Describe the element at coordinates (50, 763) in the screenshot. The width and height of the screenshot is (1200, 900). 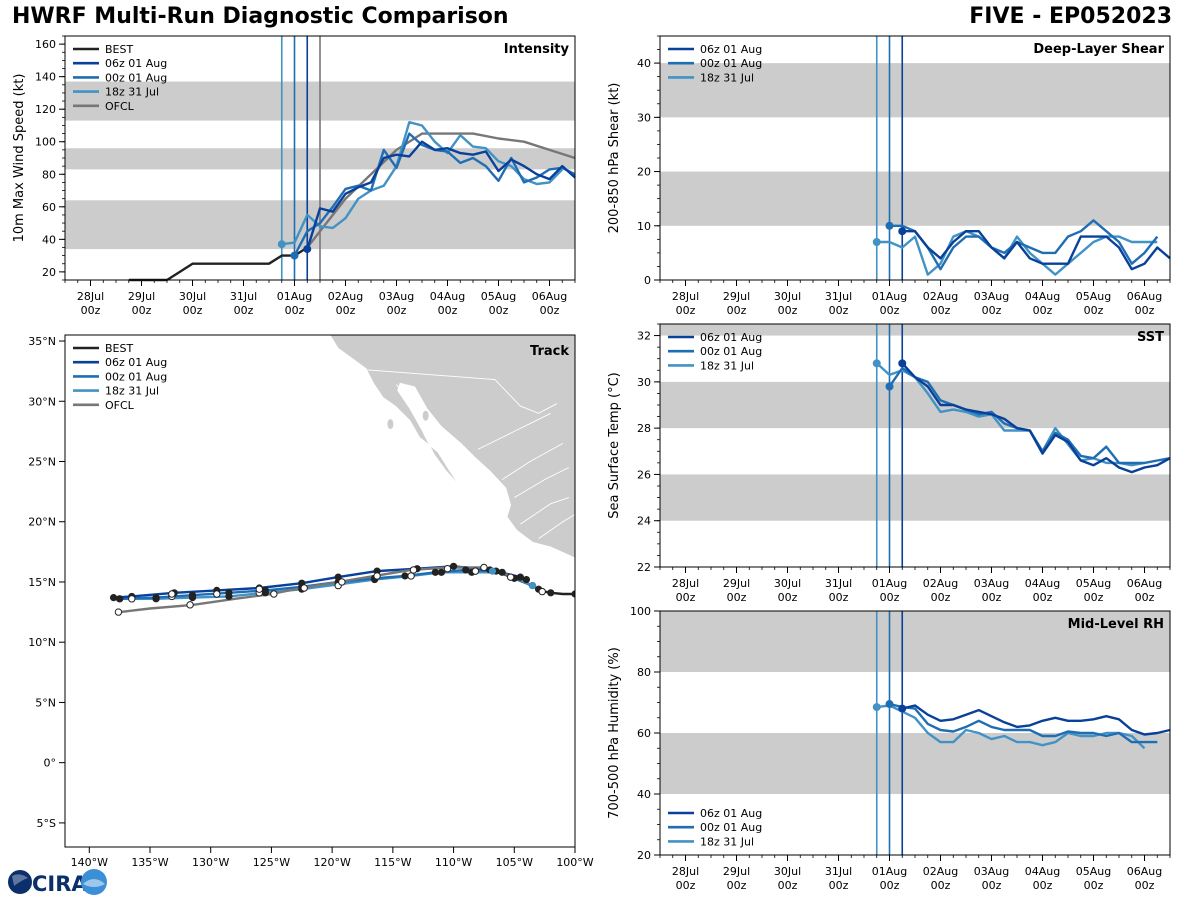
I see `y-tick-label: 0°` at that location.